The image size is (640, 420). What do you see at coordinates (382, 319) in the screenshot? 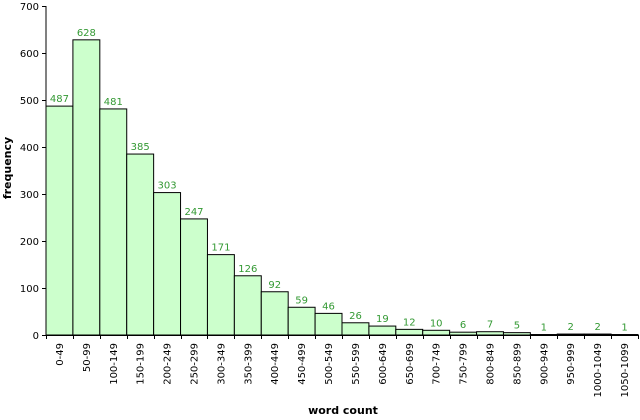
I see `value-label: 19` at bounding box center [382, 319].